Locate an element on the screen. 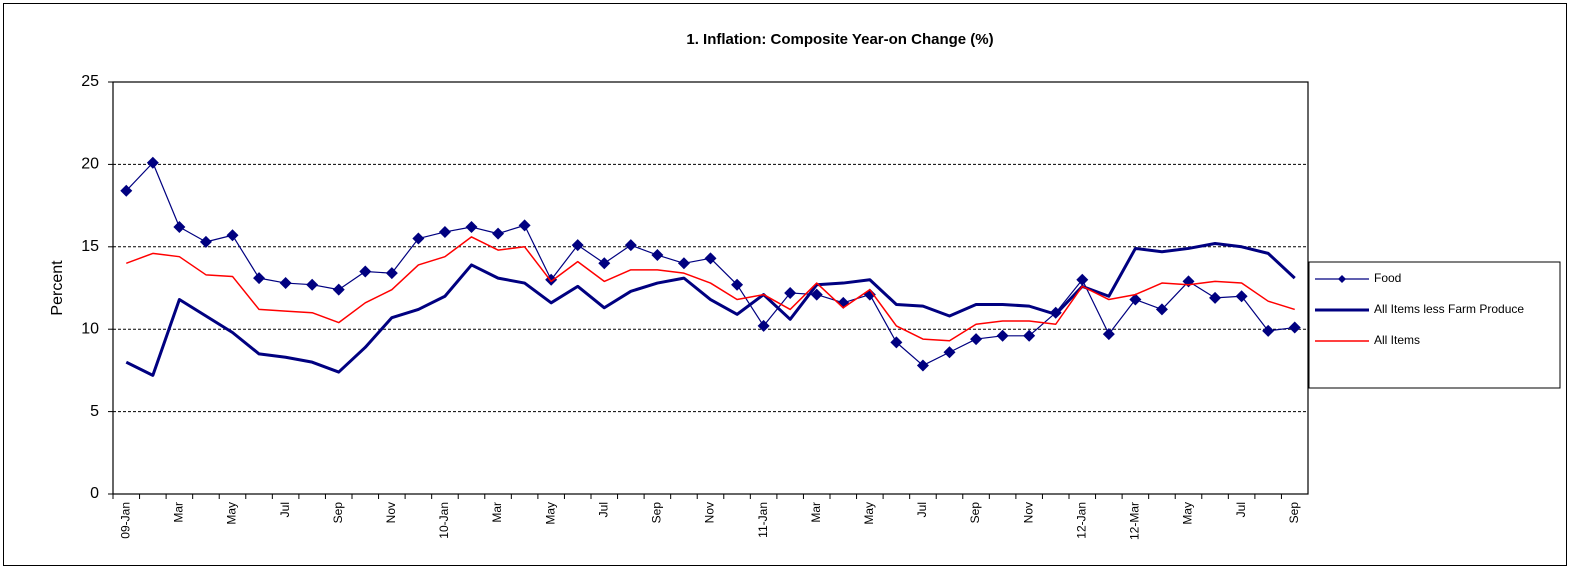 The height and width of the screenshot is (569, 1577). y-tick-label: 15 is located at coordinates (90, 246).